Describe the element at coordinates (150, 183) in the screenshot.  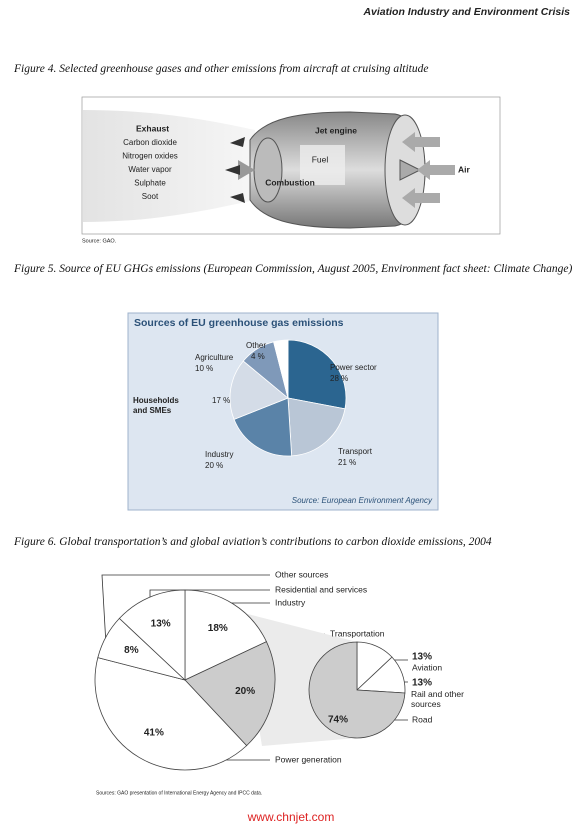
I see `exhaust-item: Sulphate` at that location.